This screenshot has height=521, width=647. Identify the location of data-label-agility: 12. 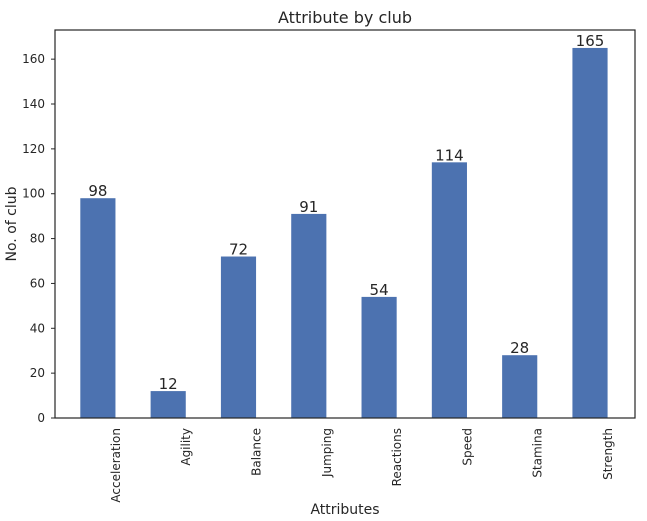
(168, 384).